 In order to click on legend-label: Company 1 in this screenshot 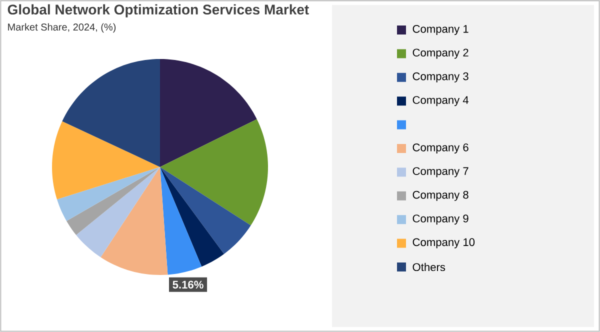, I will do `click(440, 30)`.